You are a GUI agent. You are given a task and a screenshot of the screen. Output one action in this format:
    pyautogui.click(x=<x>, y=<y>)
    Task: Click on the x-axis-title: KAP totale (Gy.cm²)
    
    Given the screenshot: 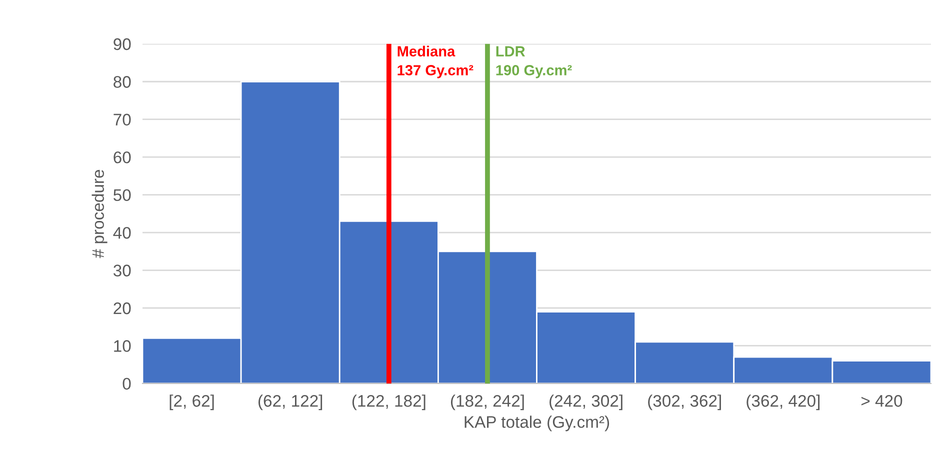 What is the action you would take?
    pyautogui.click(x=537, y=424)
    